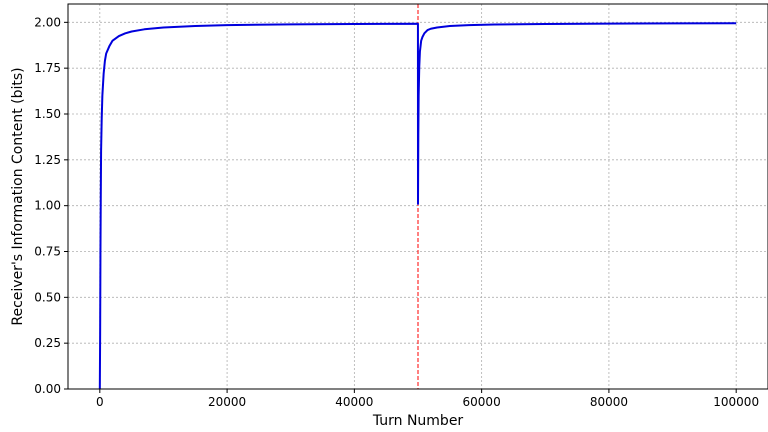 The height and width of the screenshot is (432, 768). Describe the element at coordinates (47, 343) in the screenshot. I see `y-tick-label: 0.25` at that location.